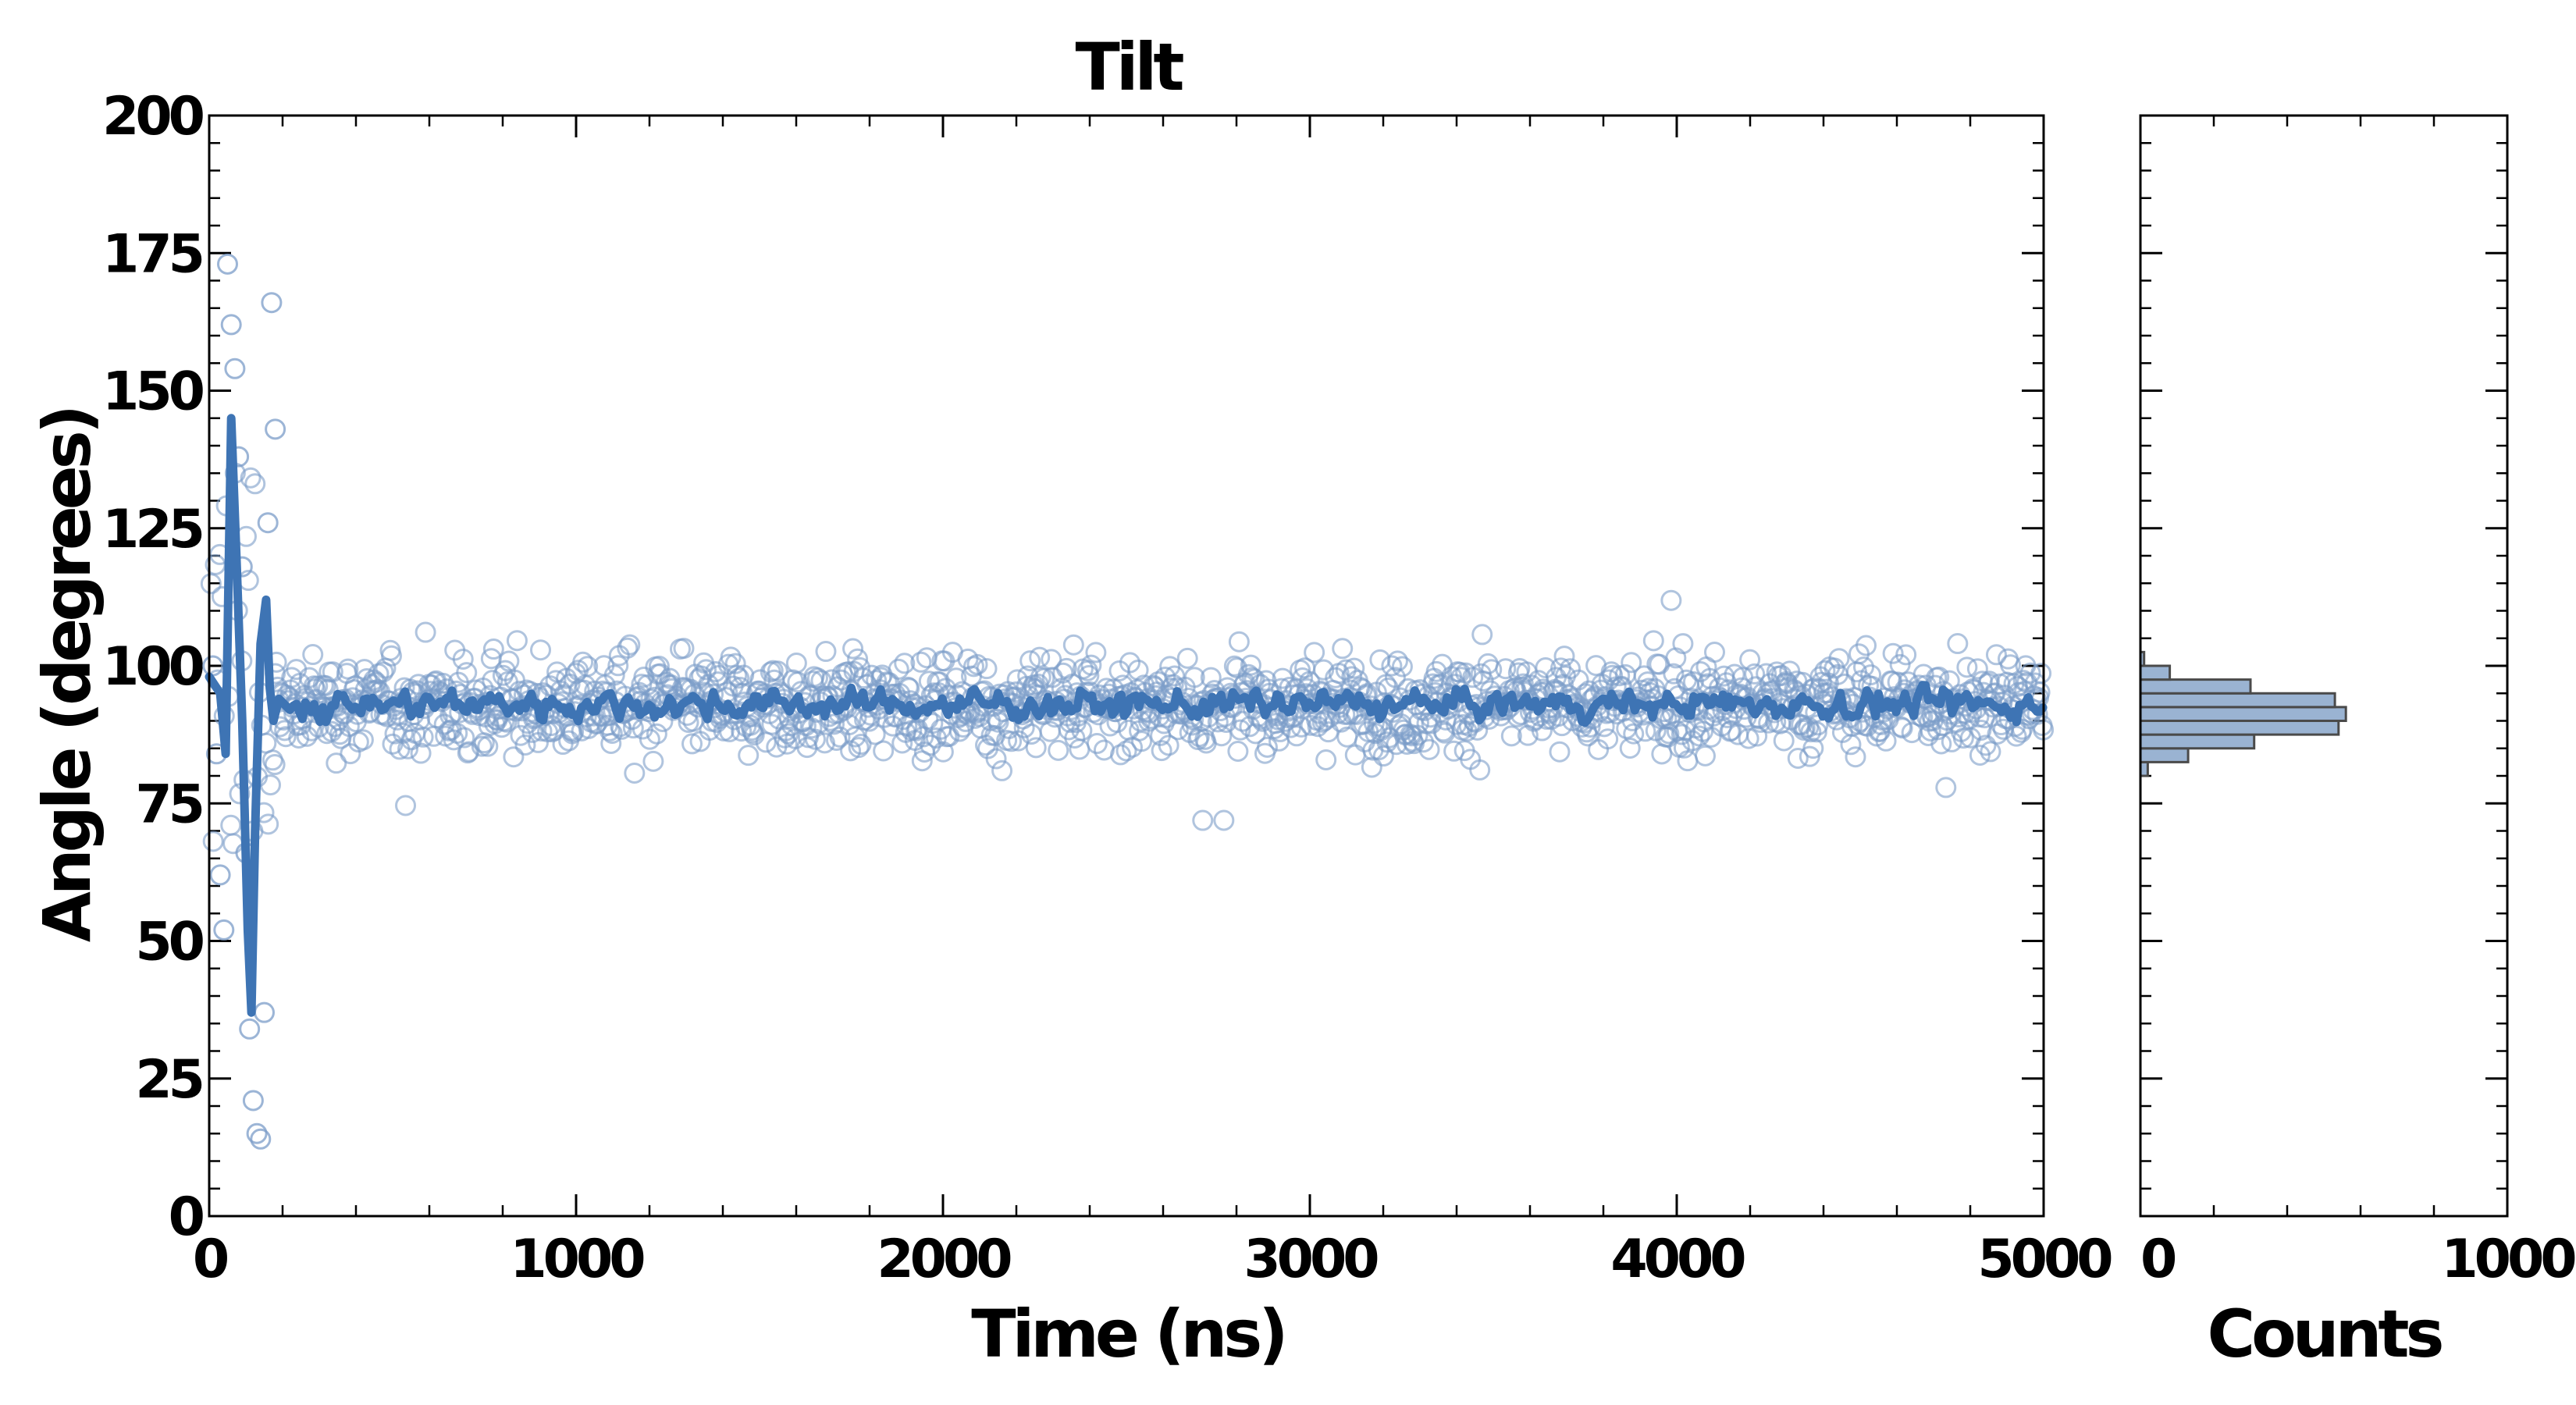  What do you see at coordinates (168, 1080) in the screenshot?
I see `y-tick-label: 25` at bounding box center [168, 1080].